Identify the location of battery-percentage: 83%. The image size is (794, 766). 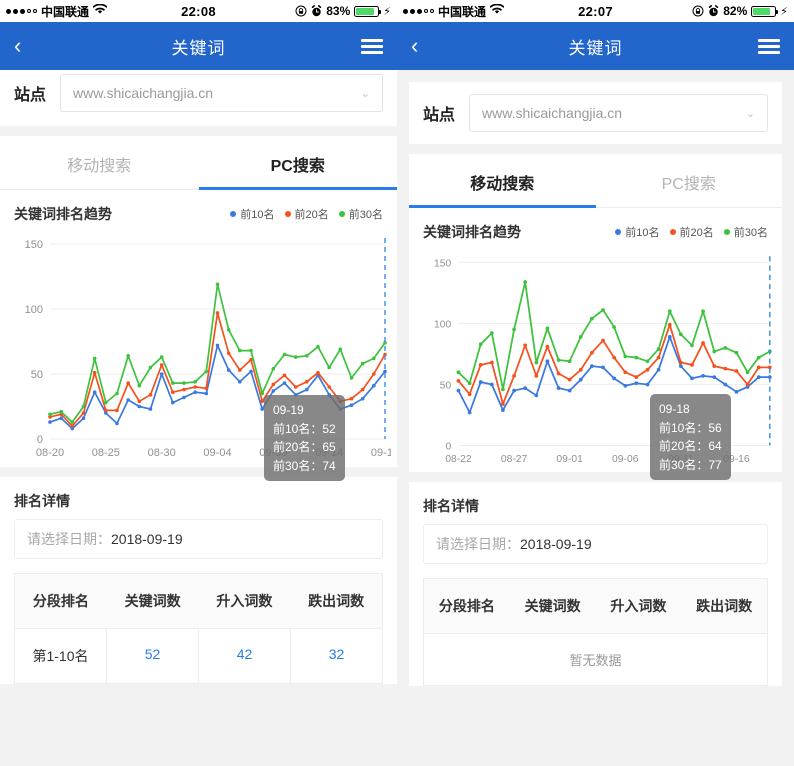
(338, 11).